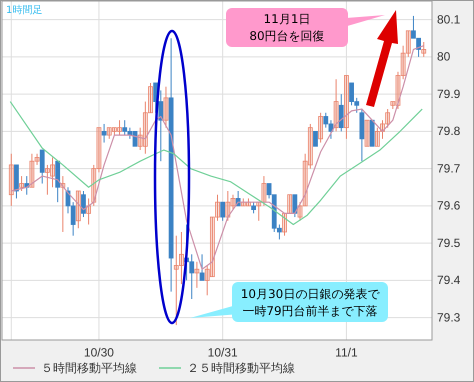 This screenshot has height=382, width=474. What do you see at coordinates (287, 36) in the screenshot?
I see `annotation: 80円台を回復` at bounding box center [287, 36].